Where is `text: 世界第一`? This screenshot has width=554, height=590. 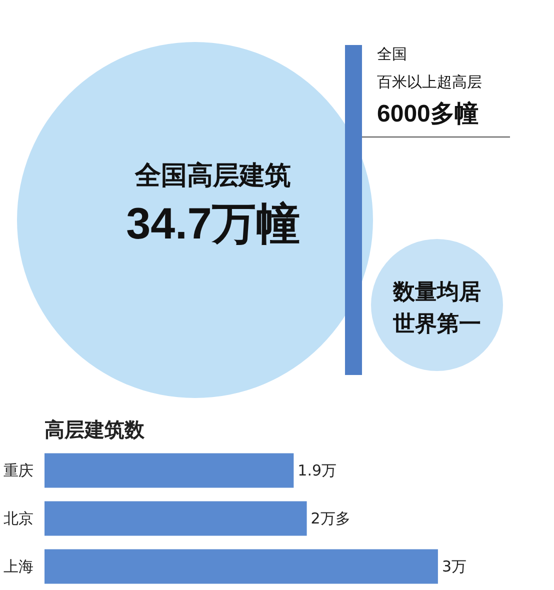
text: 世界第一 is located at coordinates (436, 323).